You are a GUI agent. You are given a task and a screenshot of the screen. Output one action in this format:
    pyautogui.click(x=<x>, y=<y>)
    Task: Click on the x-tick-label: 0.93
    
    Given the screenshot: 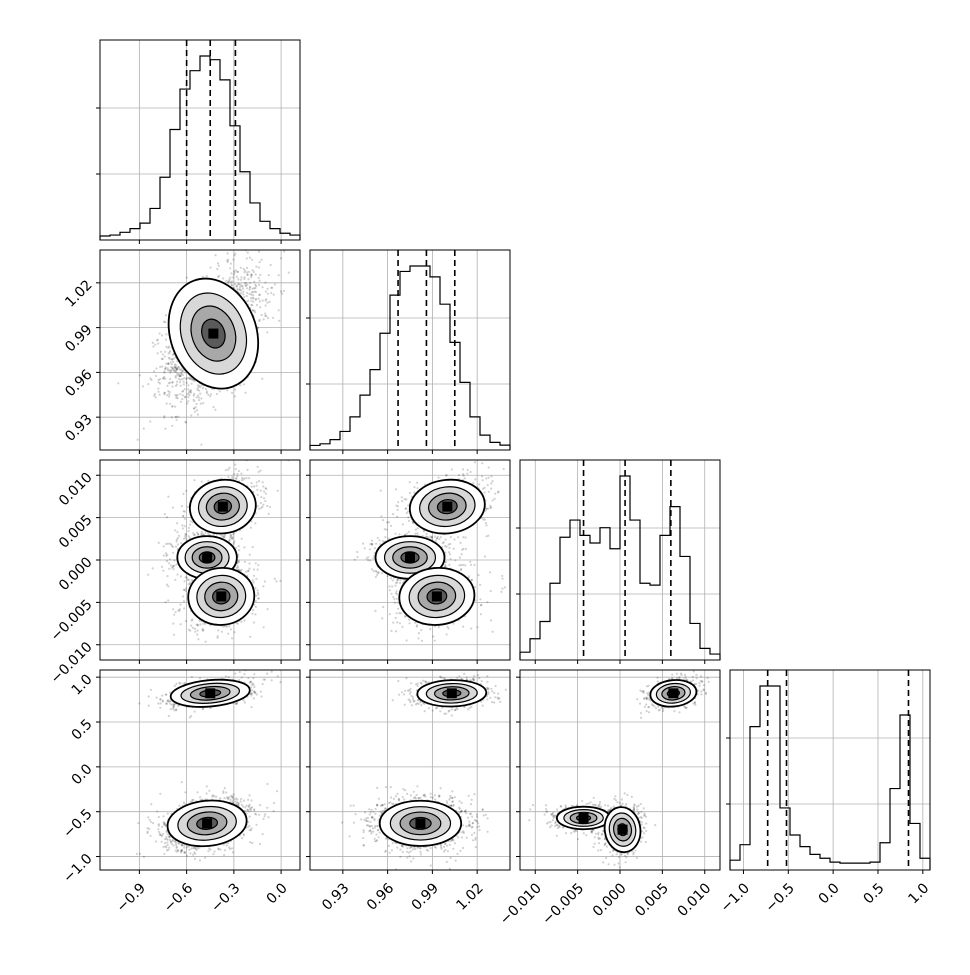 What is the action you would take?
    pyautogui.click(x=335, y=896)
    